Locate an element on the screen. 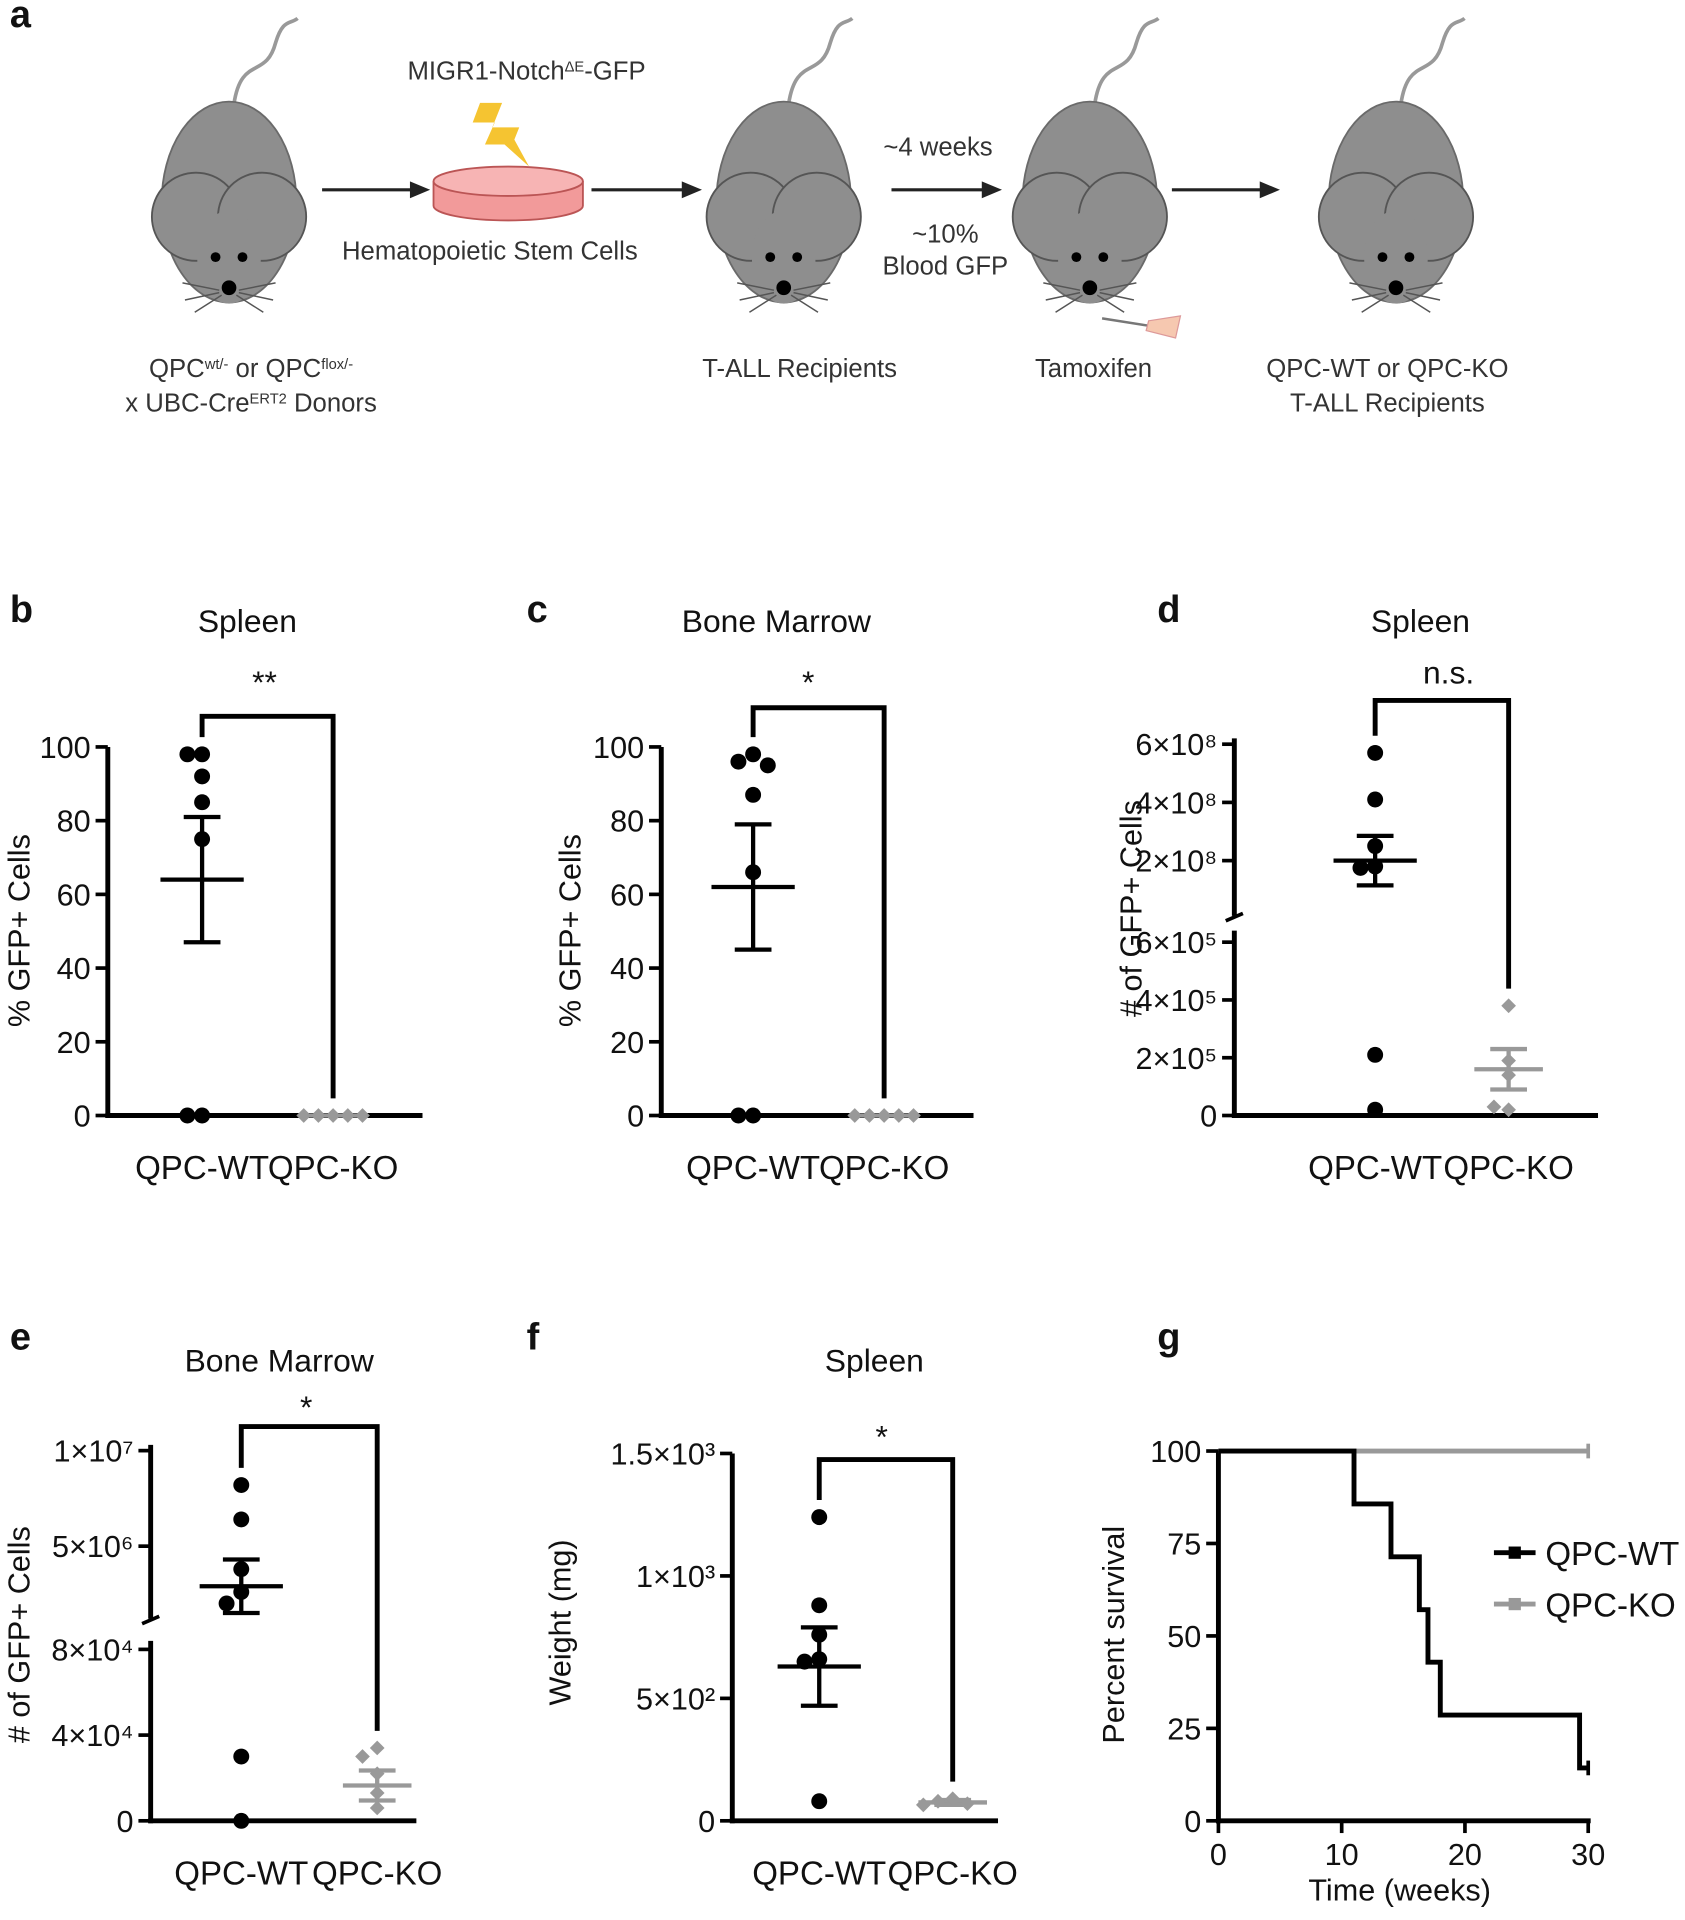 Image resolution: width=1685 pixels, height=1920 pixels. y-tick-label: 6×10⁸ is located at coordinates (1176, 745).